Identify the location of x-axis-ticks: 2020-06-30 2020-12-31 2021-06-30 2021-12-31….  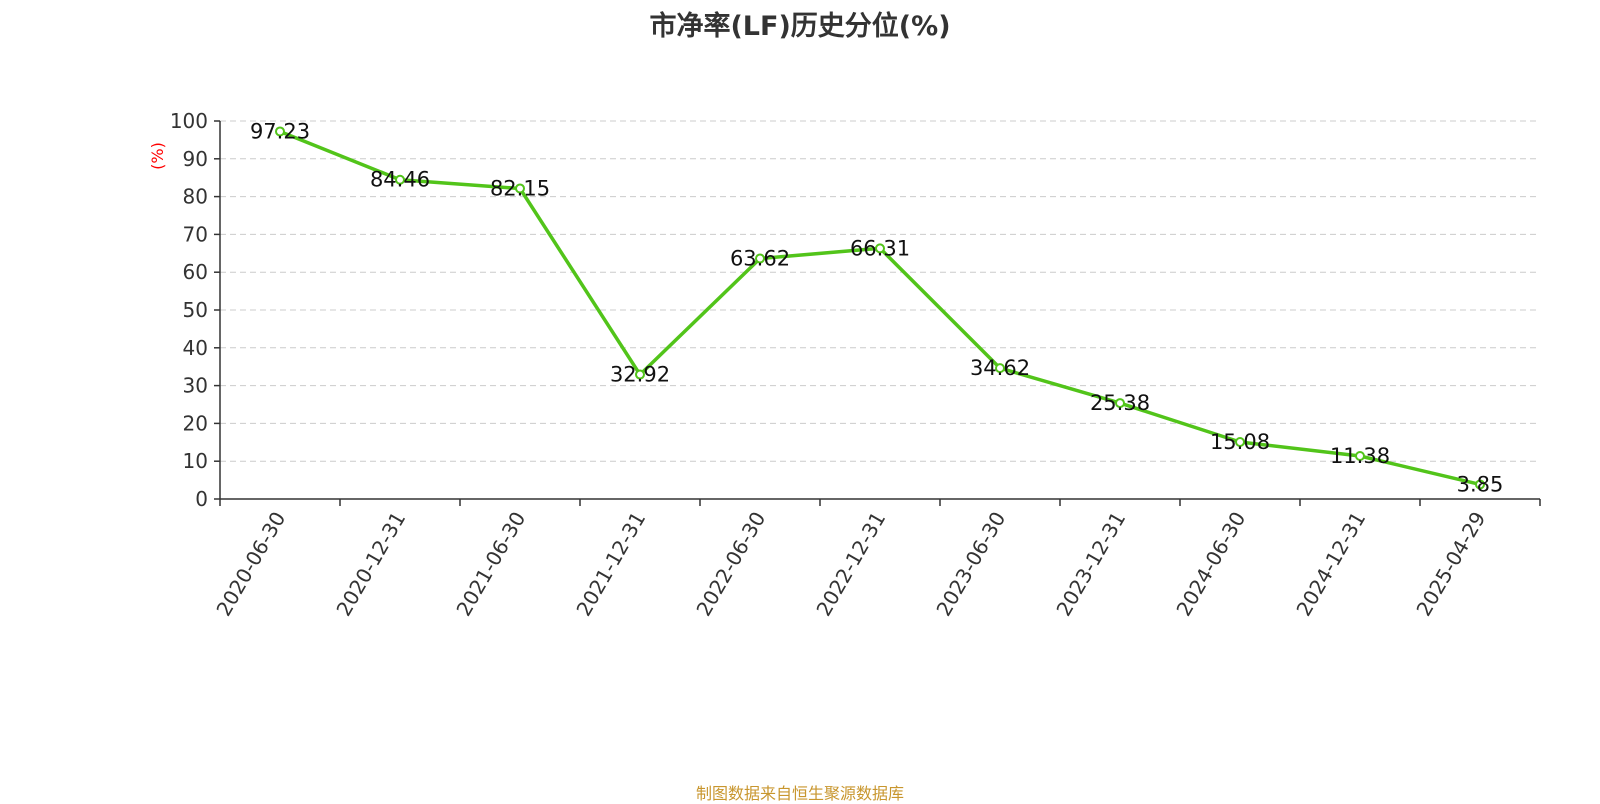
(876, 560).